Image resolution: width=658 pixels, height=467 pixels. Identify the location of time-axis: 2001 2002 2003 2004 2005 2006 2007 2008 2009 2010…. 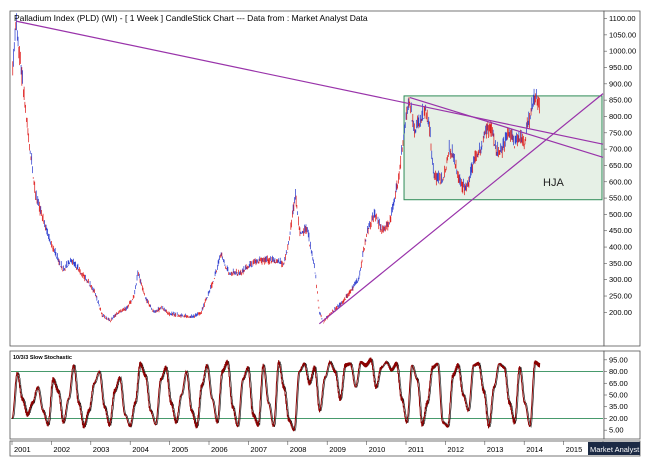
(307, 447).